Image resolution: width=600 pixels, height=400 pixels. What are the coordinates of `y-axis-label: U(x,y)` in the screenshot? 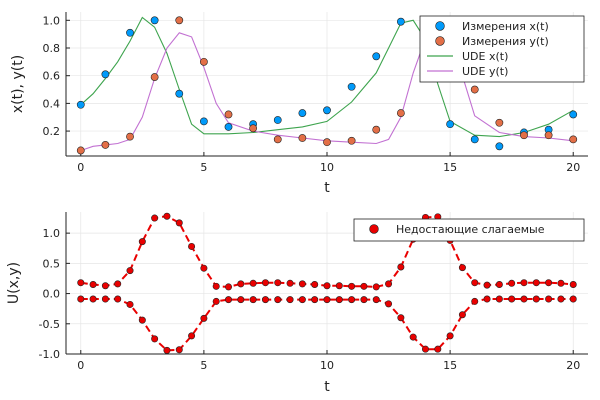 It's located at (14, 283).